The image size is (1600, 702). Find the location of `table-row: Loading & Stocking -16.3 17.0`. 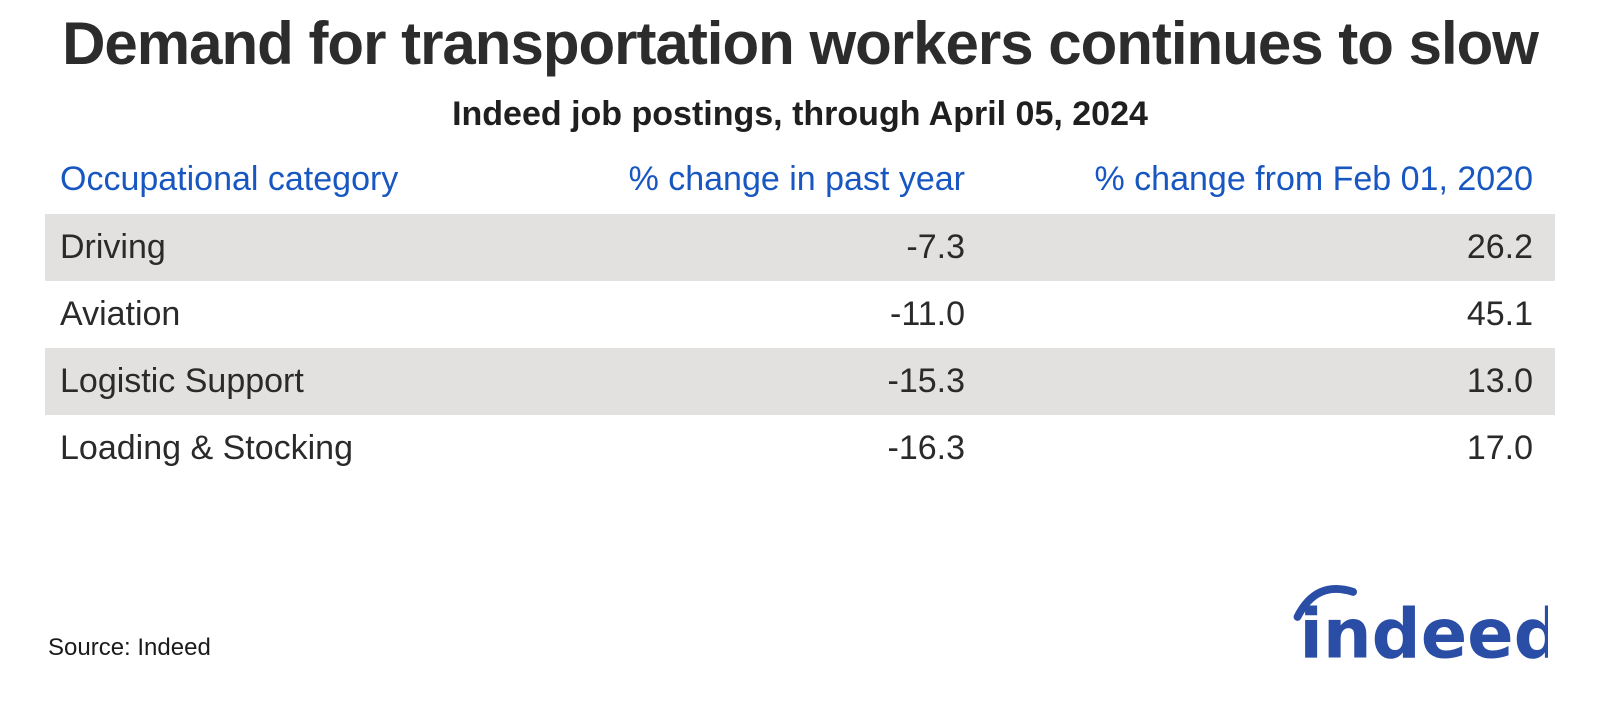

table-row: Loading & Stocking -16.3 17.0 is located at coordinates (800, 448).